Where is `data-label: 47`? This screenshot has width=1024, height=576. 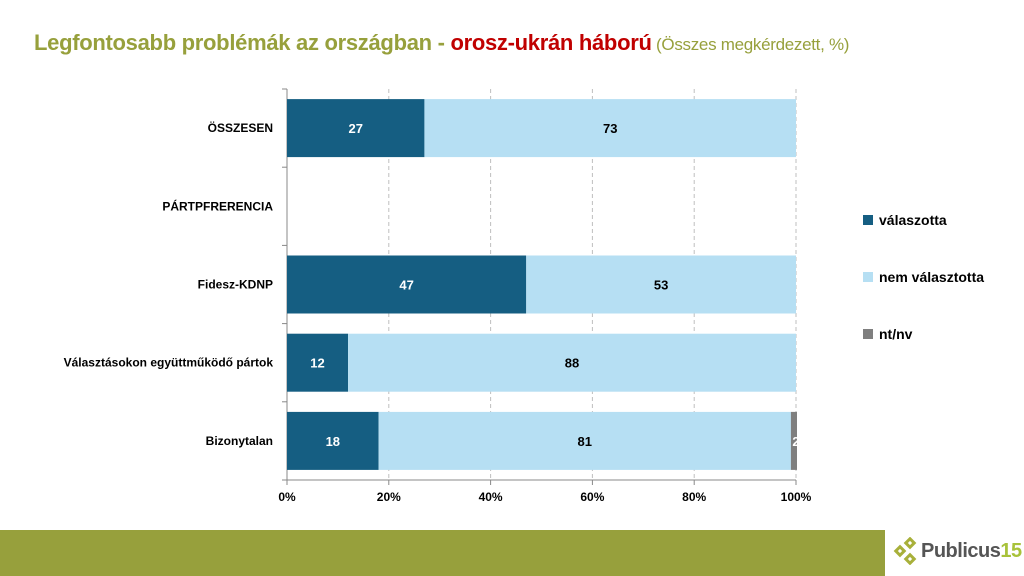
data-label: 47 is located at coordinates (406, 285).